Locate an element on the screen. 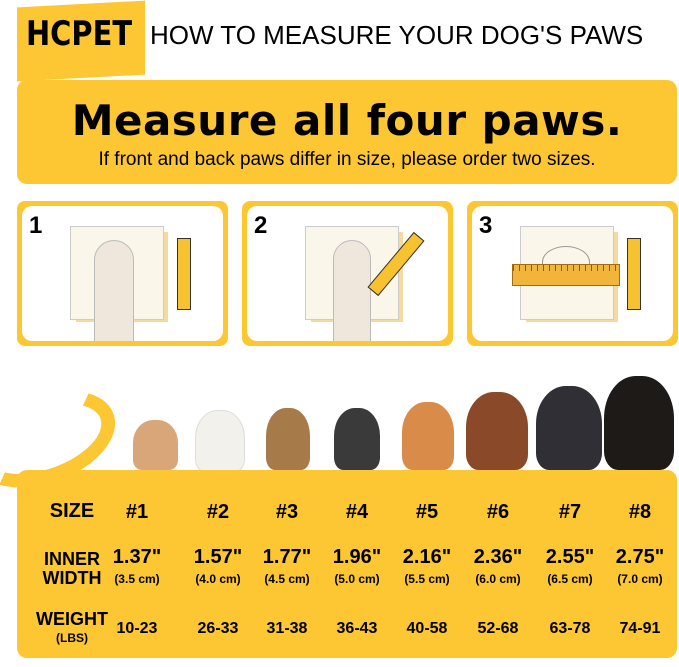 The width and height of the screenshot is (679, 667). weight-range: 26-33 is located at coordinates (218, 628).